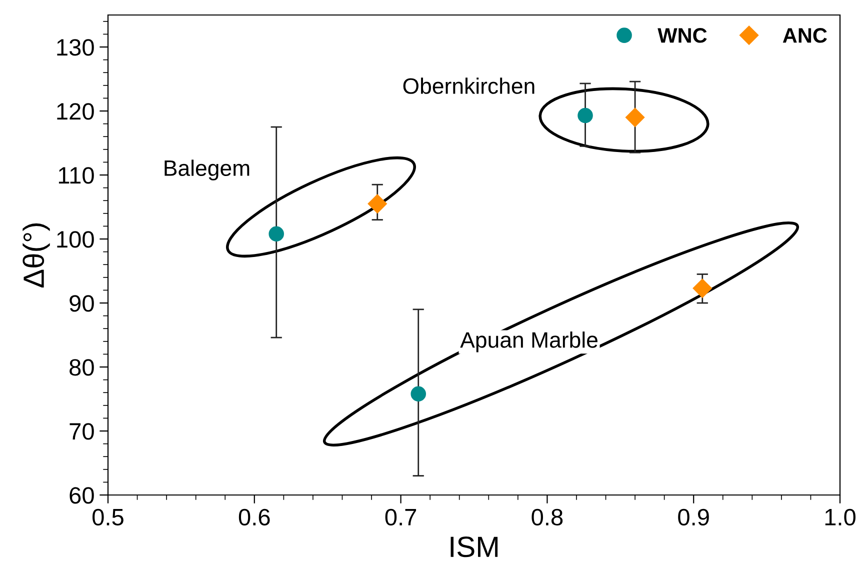  I want to click on annotation: Obernkirchen, so click(468, 86).